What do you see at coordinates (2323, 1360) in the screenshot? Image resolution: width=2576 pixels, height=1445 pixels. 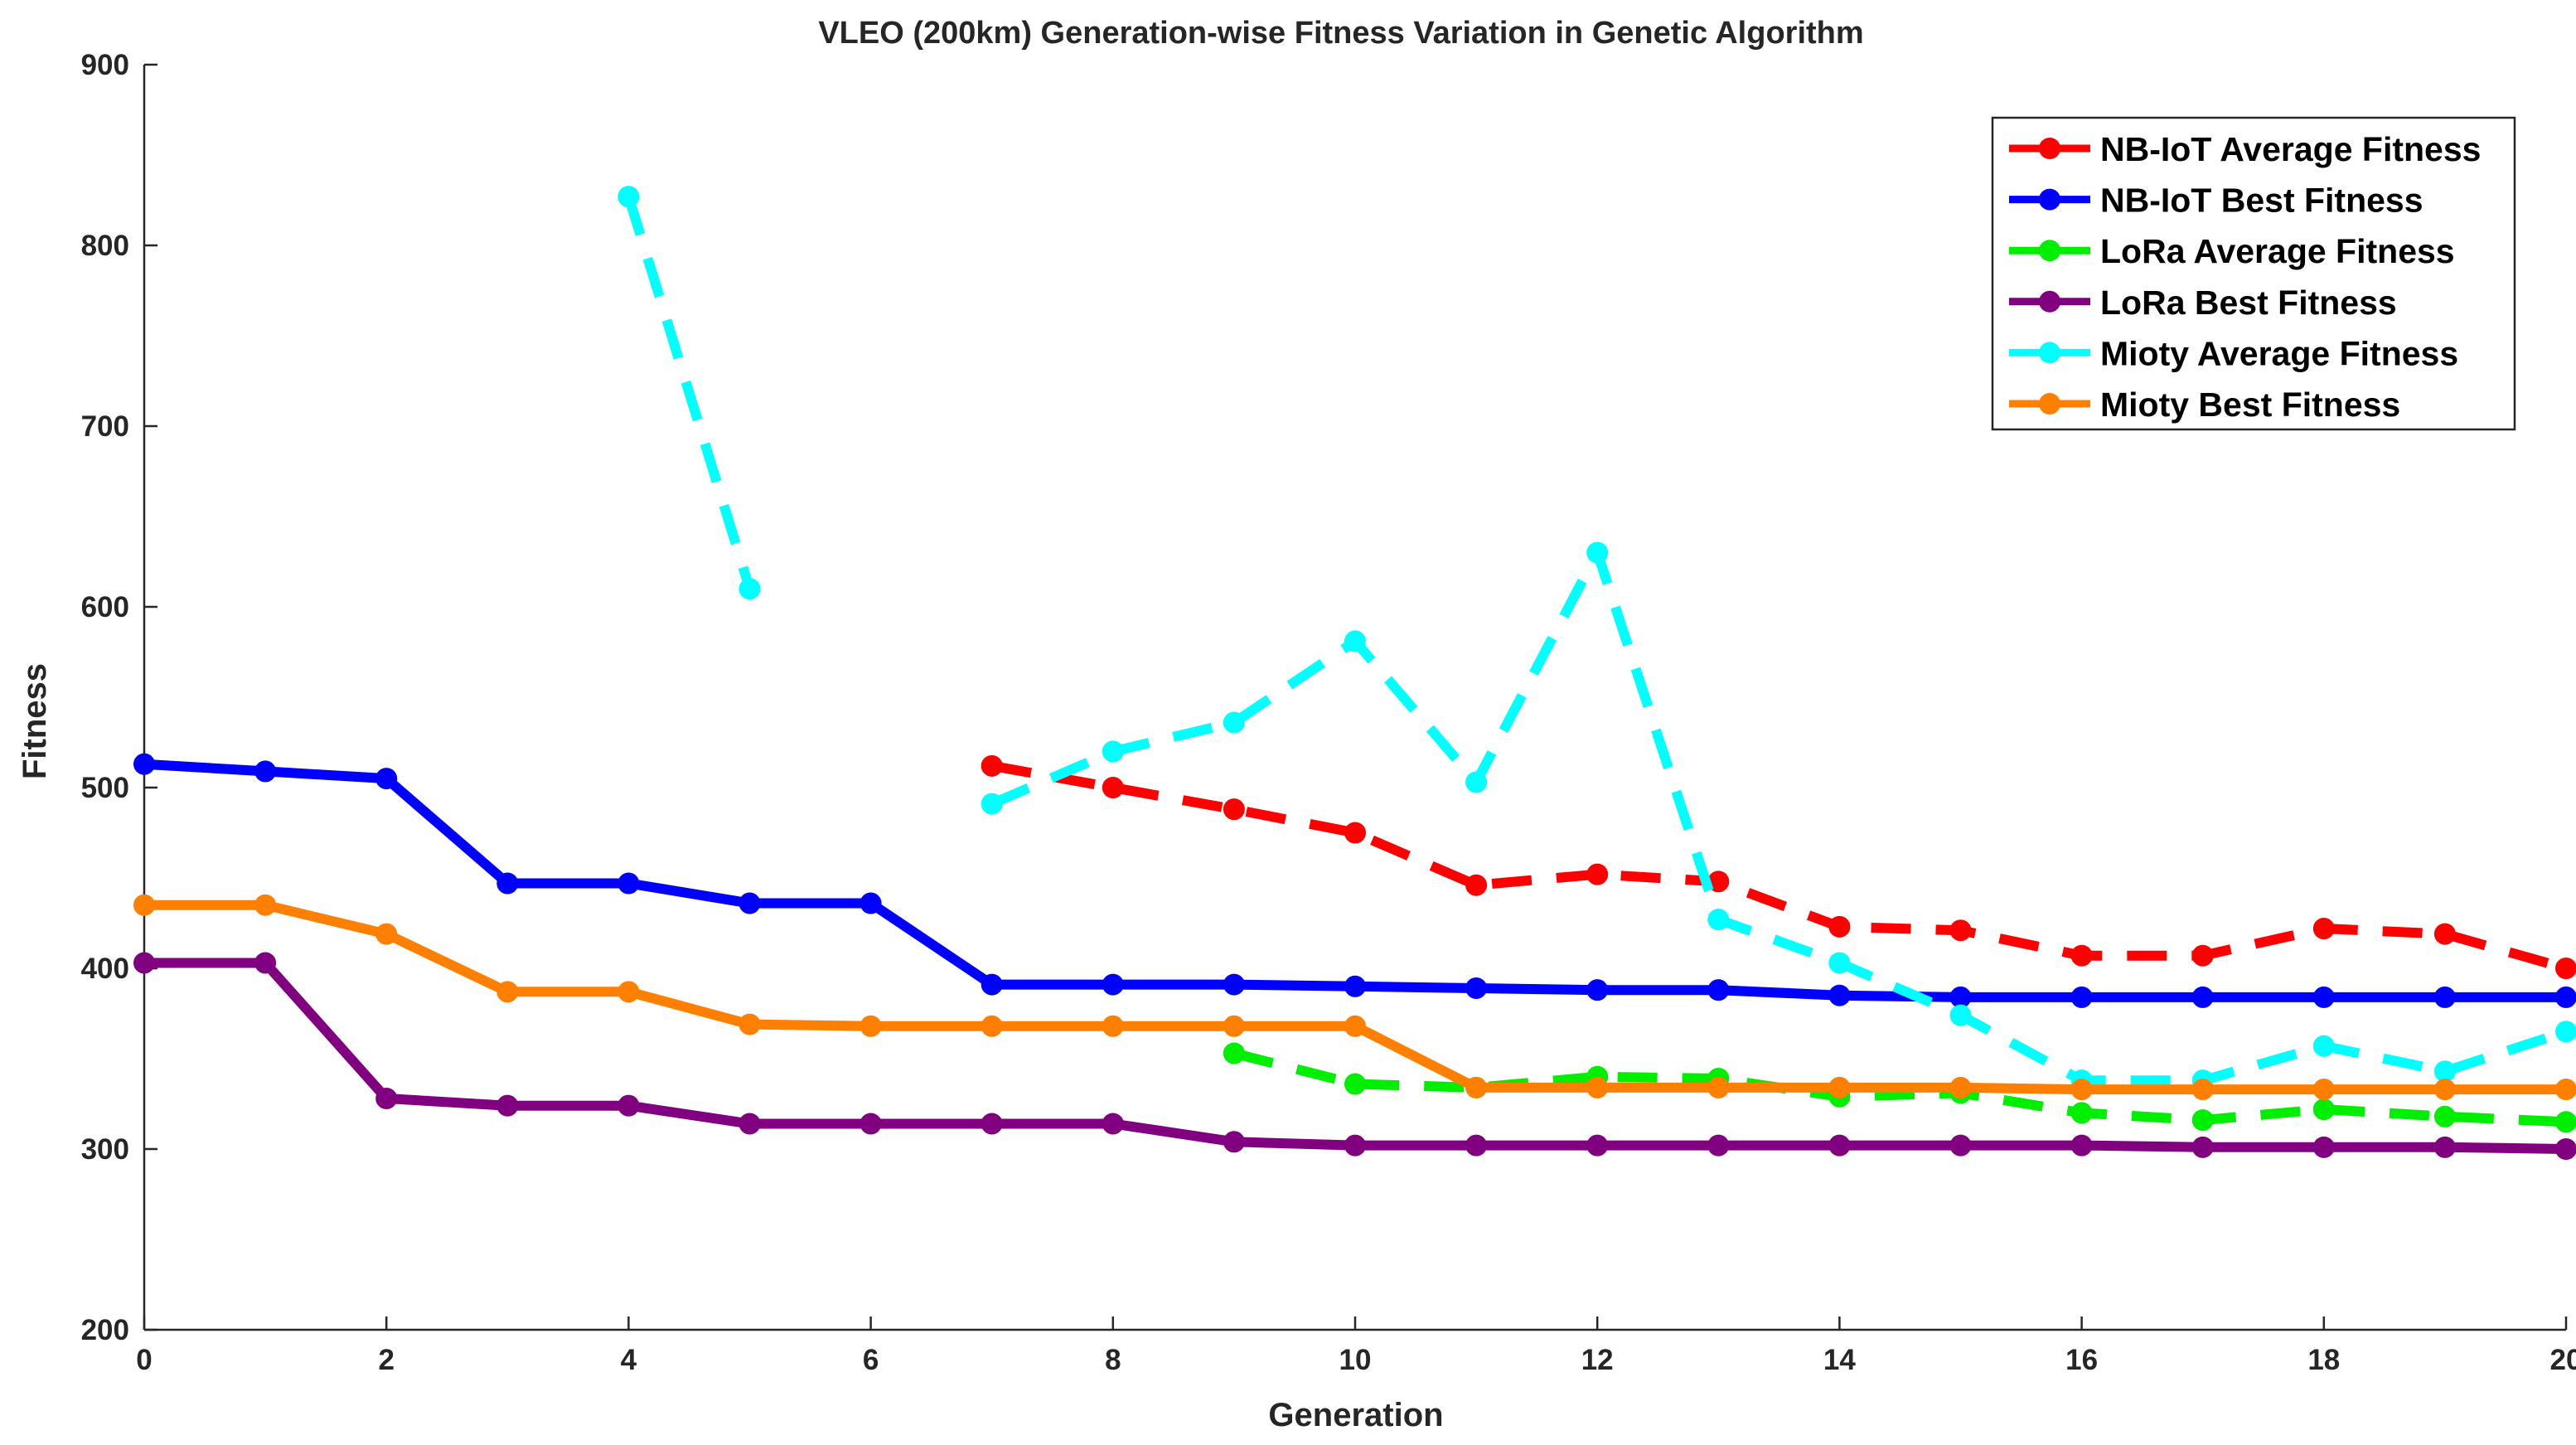 I see `x-tick-label: 18` at bounding box center [2323, 1360].